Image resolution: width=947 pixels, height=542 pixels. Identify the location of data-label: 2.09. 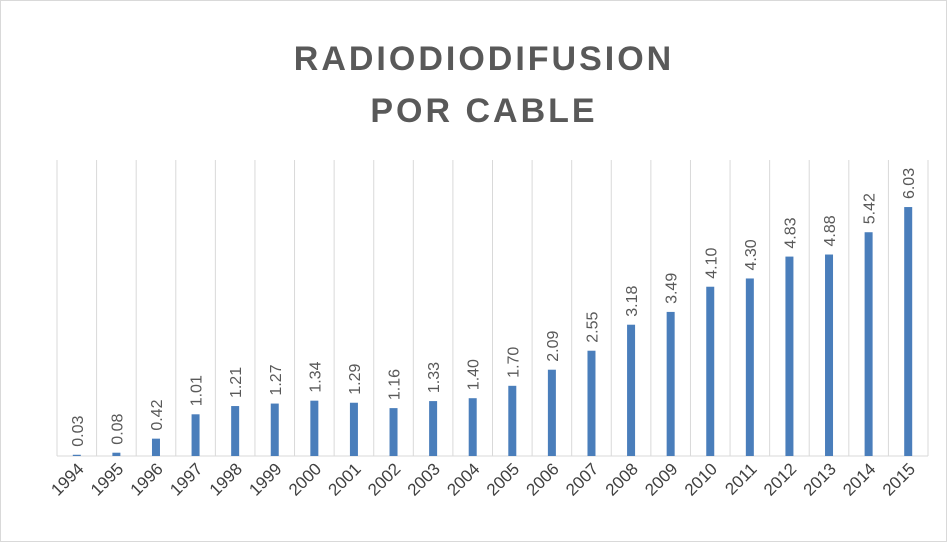
(553, 345).